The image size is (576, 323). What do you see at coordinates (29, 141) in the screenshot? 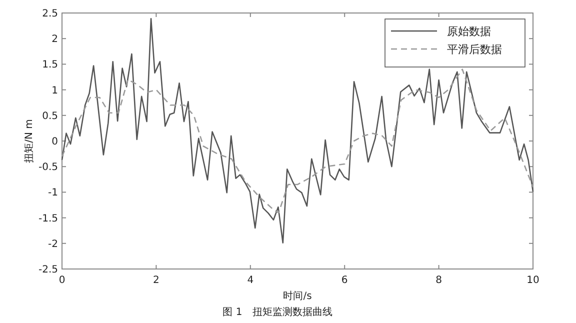
I see `y-axis-title: 扭矩/N m` at bounding box center [29, 141].